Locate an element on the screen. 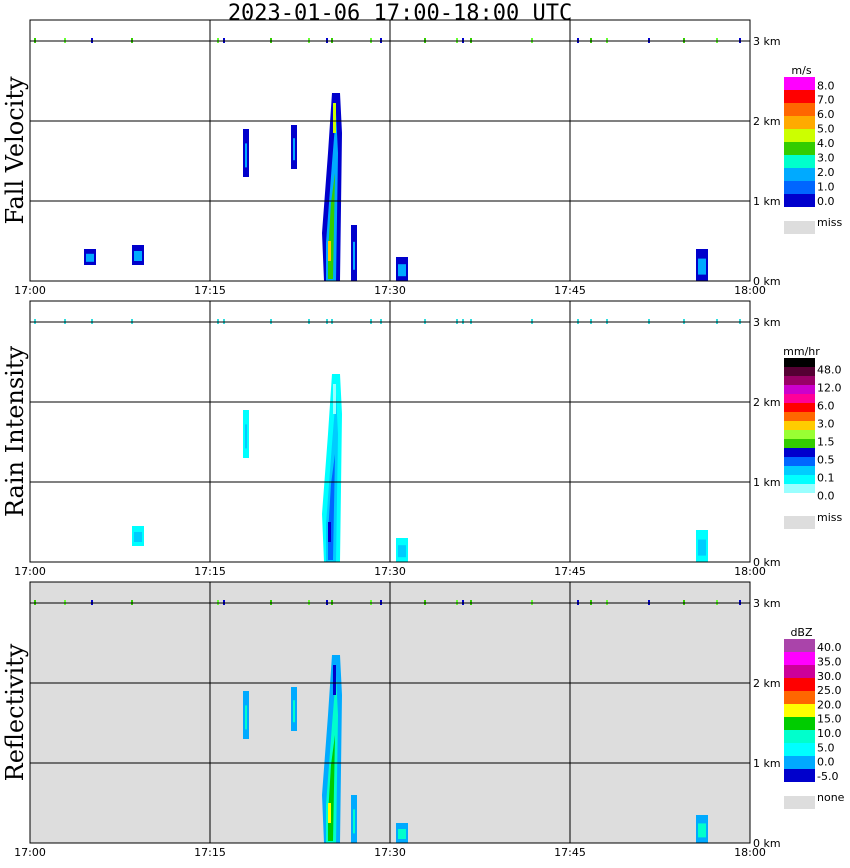  legend-missing-label: none is located at coordinates (831, 797).